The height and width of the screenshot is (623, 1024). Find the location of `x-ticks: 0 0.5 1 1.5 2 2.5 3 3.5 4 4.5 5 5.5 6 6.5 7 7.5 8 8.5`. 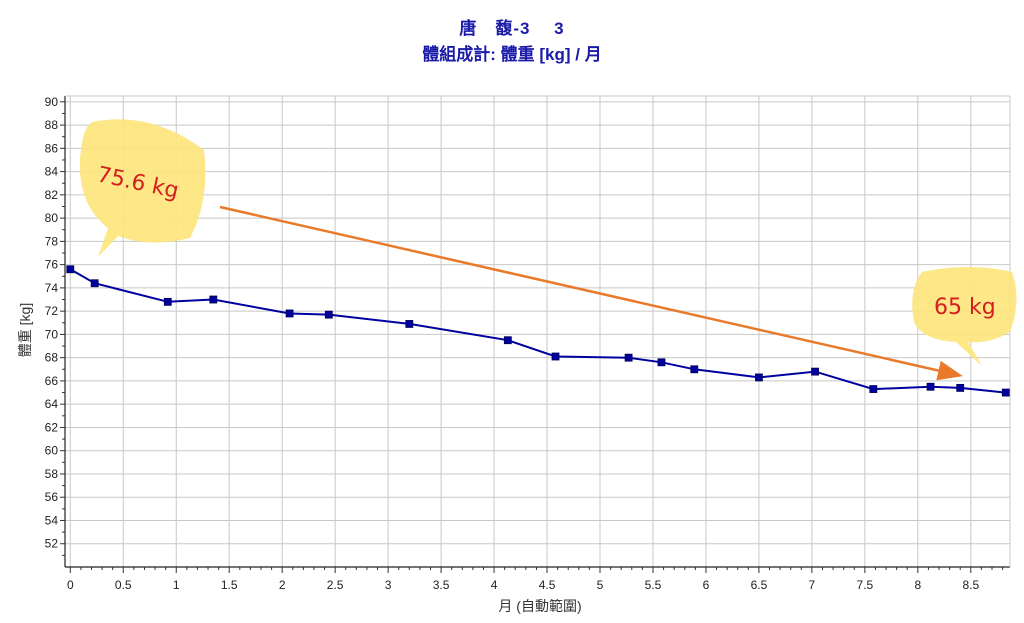

x-ticks: 0 0.5 1 1.5 2 2.5 3 3.5 4 4.5 5 5.5 6 6.5 7 7.5 8 8.5 is located at coordinates (535, 579).